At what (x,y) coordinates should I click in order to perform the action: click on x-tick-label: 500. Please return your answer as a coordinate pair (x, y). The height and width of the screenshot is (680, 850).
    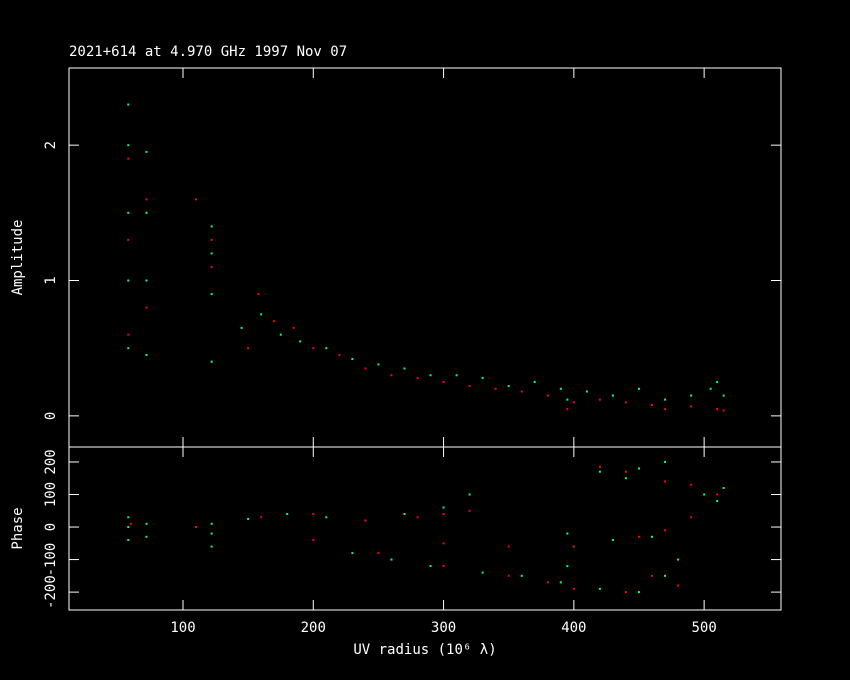
    Looking at the image, I should click on (703, 628).